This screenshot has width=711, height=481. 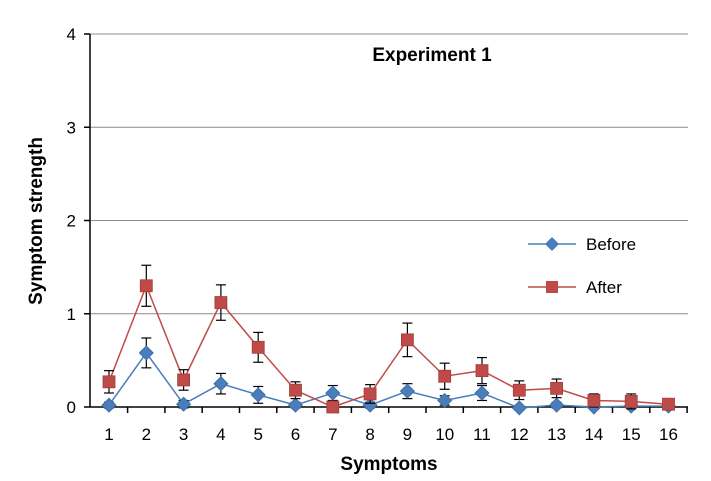 I want to click on y-tick-label: 1, so click(x=71, y=314).